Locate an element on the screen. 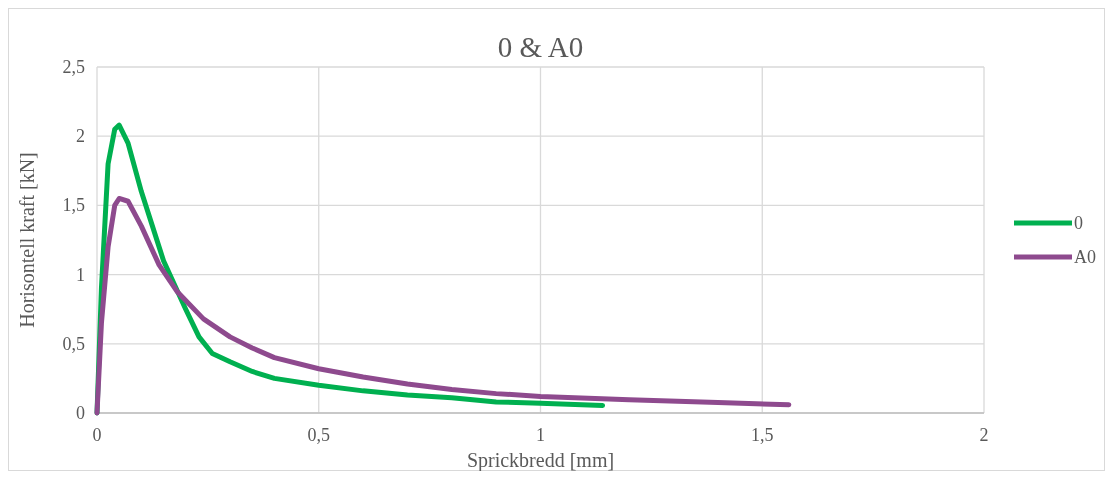 Image resolution: width=1113 pixels, height=479 pixels. y-tick-label: 1,5 is located at coordinates (73, 205).